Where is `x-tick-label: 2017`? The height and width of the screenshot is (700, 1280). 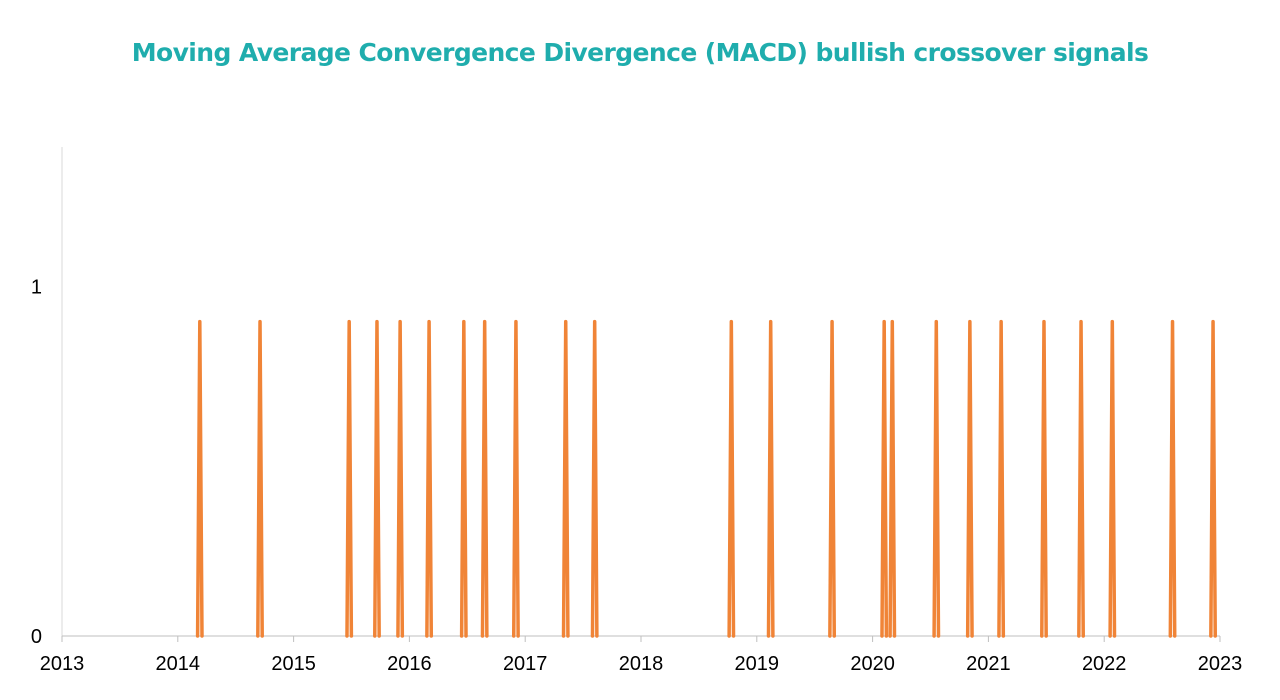
x-tick-label: 2017 is located at coordinates (525, 664).